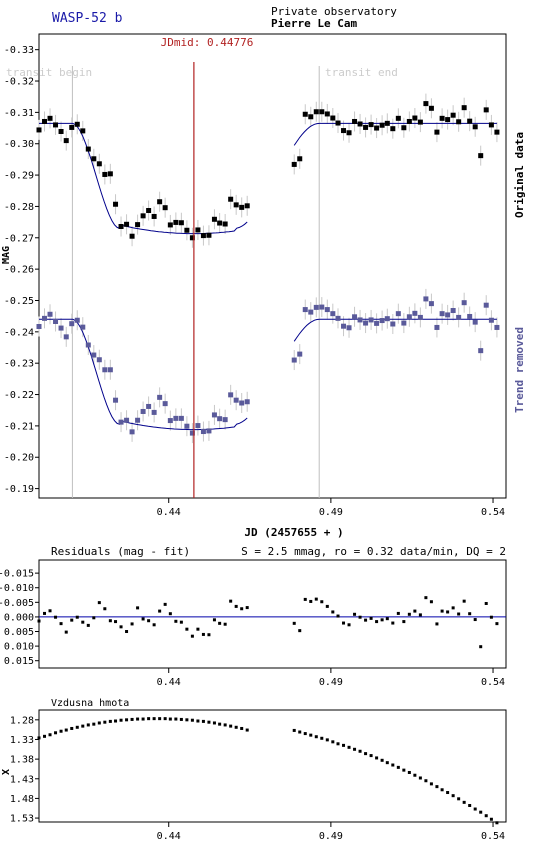 The height and width of the screenshot is (842, 548). I want to click on residual-y-tick-label: -0.015, so click(17, 574).